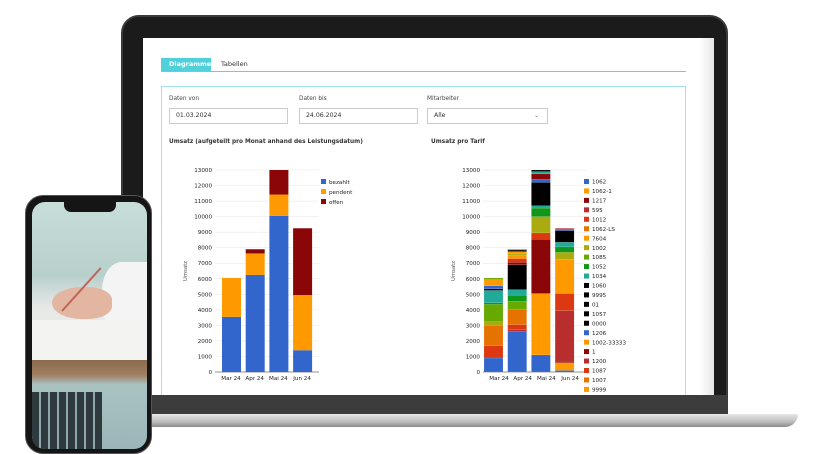  I want to click on chart2-title: Umsatz pro Tarif, so click(458, 142).